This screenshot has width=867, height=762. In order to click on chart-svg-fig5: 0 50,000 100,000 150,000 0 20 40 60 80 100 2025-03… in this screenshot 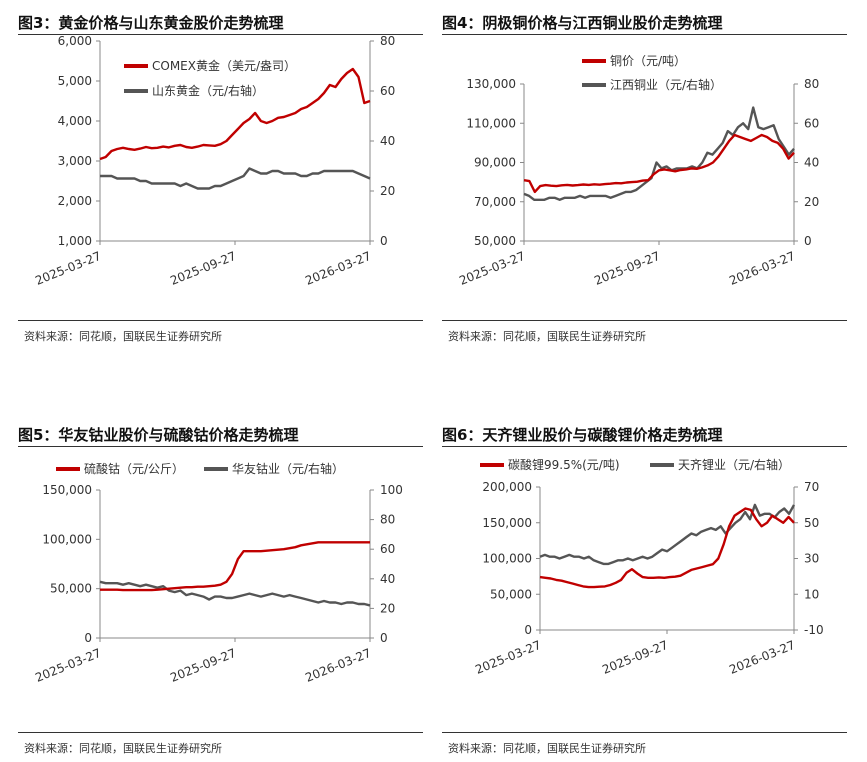, I will do `click(218, 573)`.